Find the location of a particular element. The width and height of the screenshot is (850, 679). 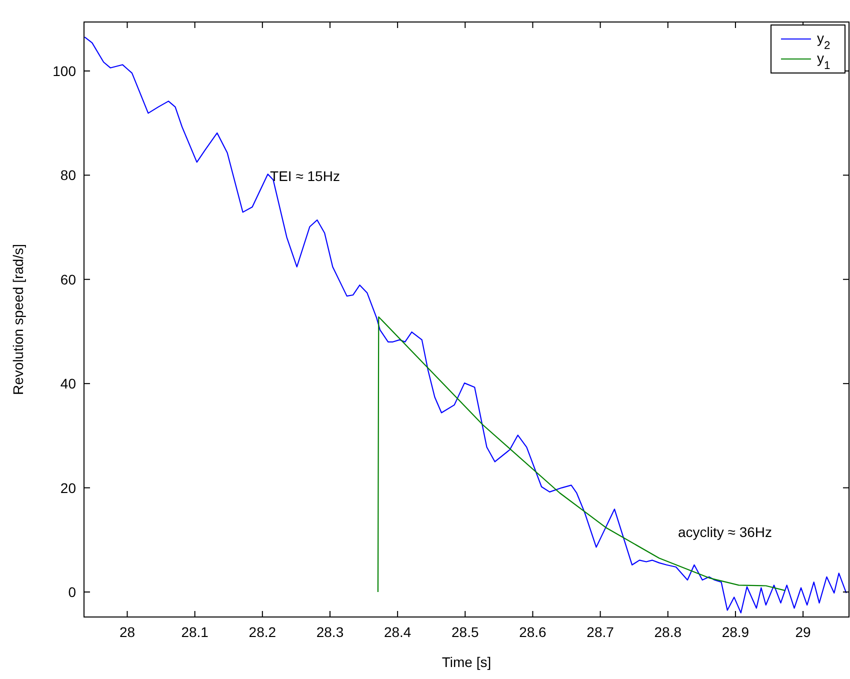

x-tick-label: 28.2 is located at coordinates (262, 632).